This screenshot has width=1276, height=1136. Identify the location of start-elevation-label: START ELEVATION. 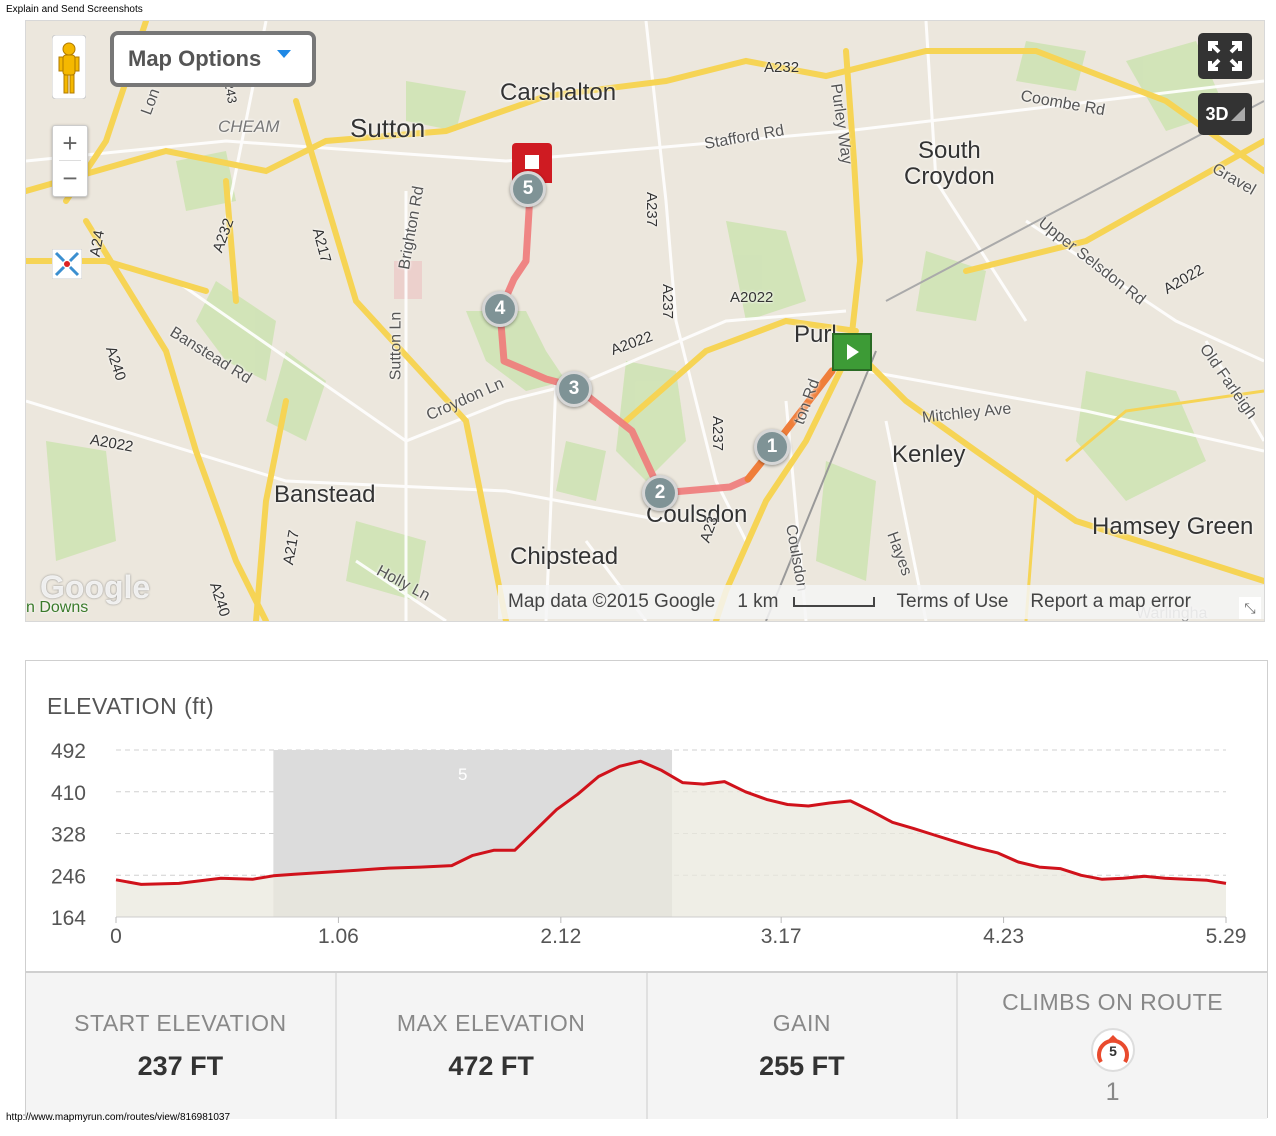
(180, 1023).